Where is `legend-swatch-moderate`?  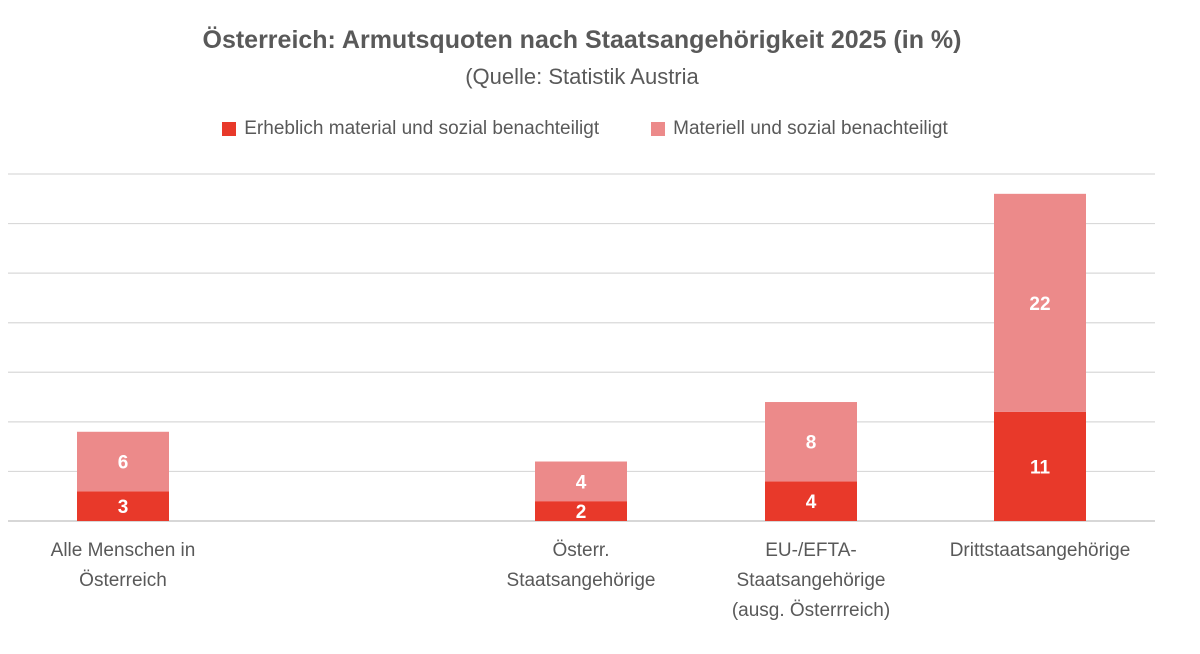 legend-swatch-moderate is located at coordinates (658, 129).